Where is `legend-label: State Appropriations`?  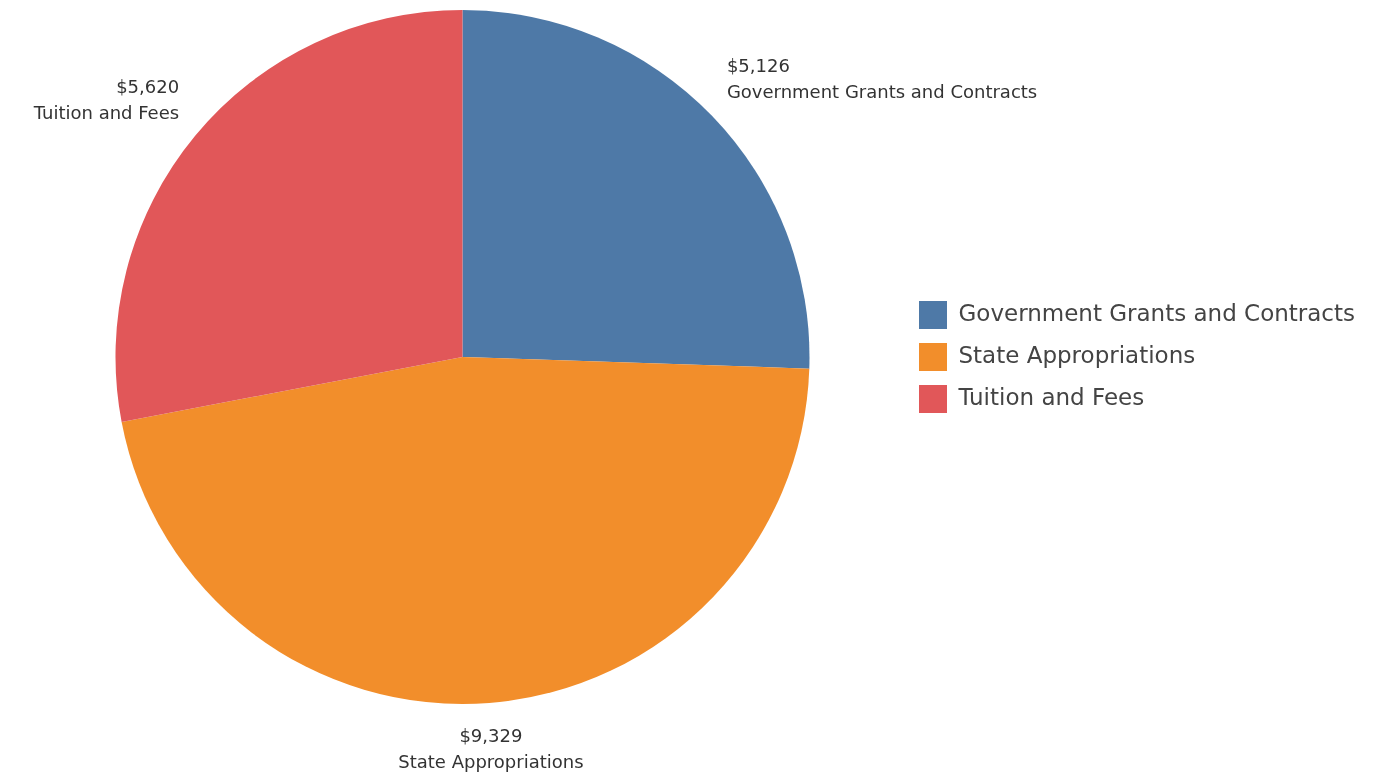
legend-label: State Appropriations is located at coordinates (1077, 354).